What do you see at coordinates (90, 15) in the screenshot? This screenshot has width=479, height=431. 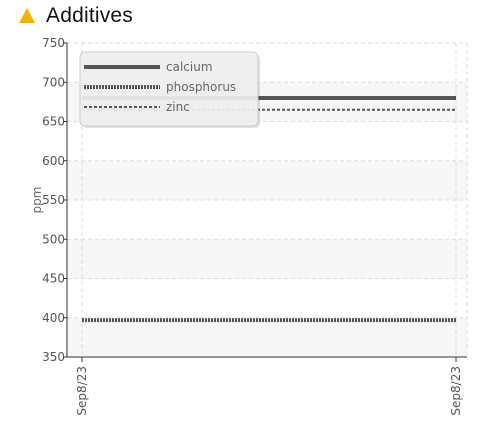 I see `chart-title: Additives` at bounding box center [90, 15].